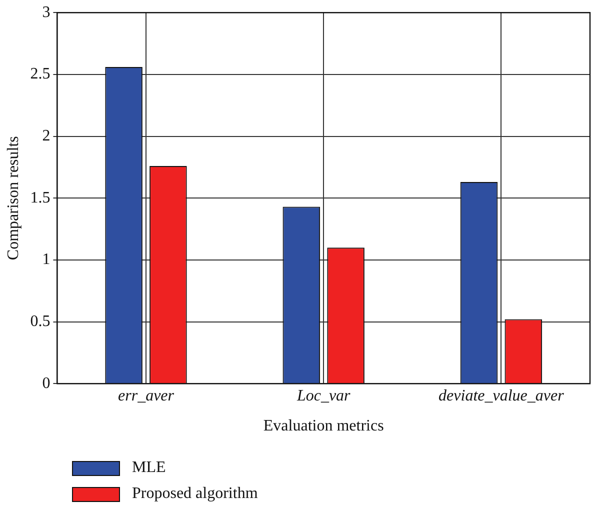 This screenshot has height=513, width=600. Describe the element at coordinates (146, 395) in the screenshot. I see `x-tick-label: err_aver` at that location.